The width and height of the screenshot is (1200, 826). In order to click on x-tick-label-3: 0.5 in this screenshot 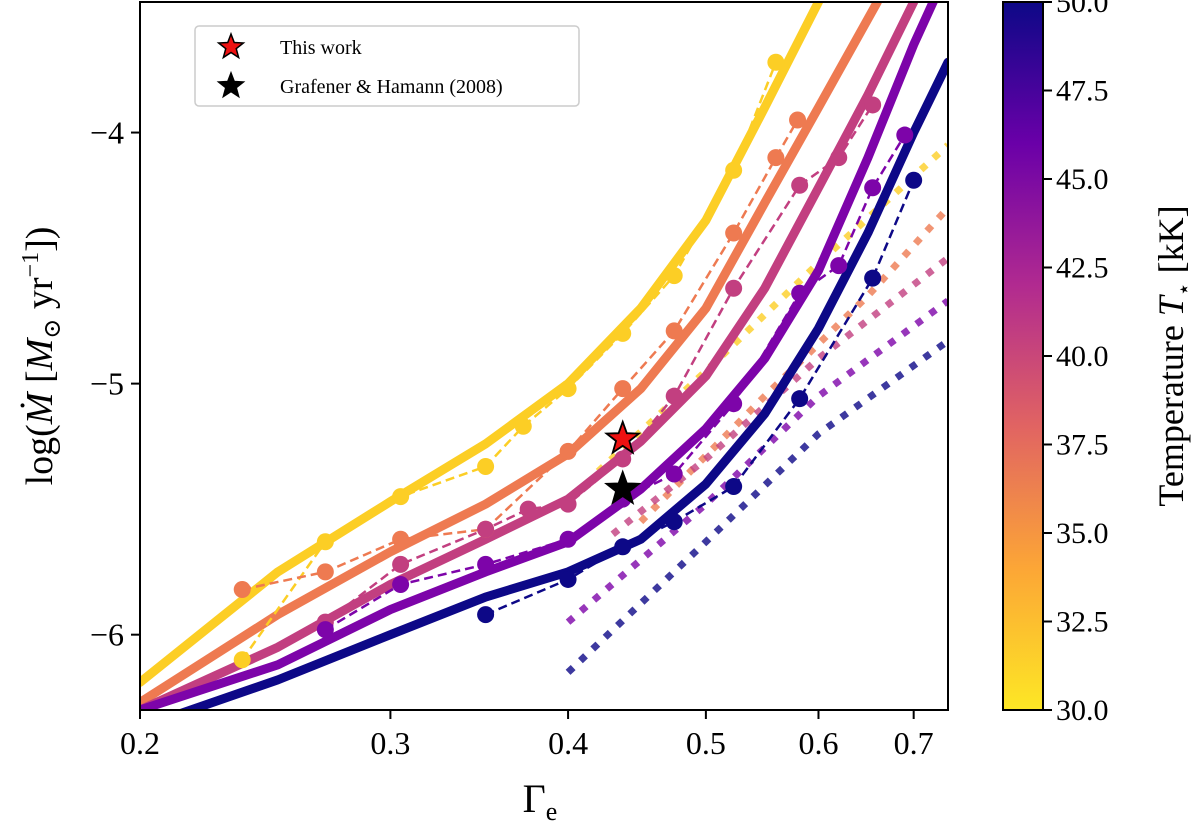, I will do `click(706, 743)`.